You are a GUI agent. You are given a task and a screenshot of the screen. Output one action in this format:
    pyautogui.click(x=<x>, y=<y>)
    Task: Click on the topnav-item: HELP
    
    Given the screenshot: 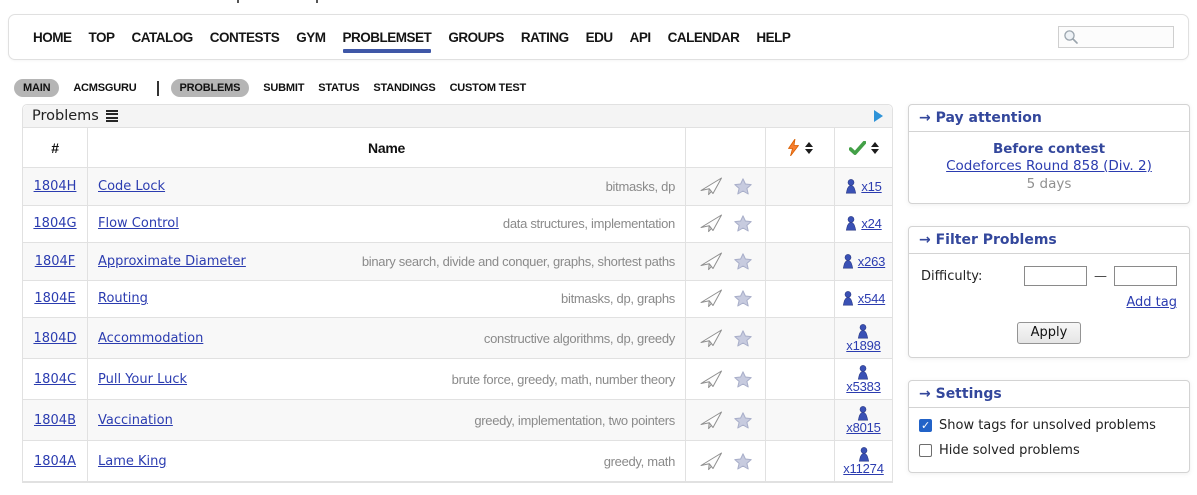 What is the action you would take?
    pyautogui.click(x=773, y=37)
    